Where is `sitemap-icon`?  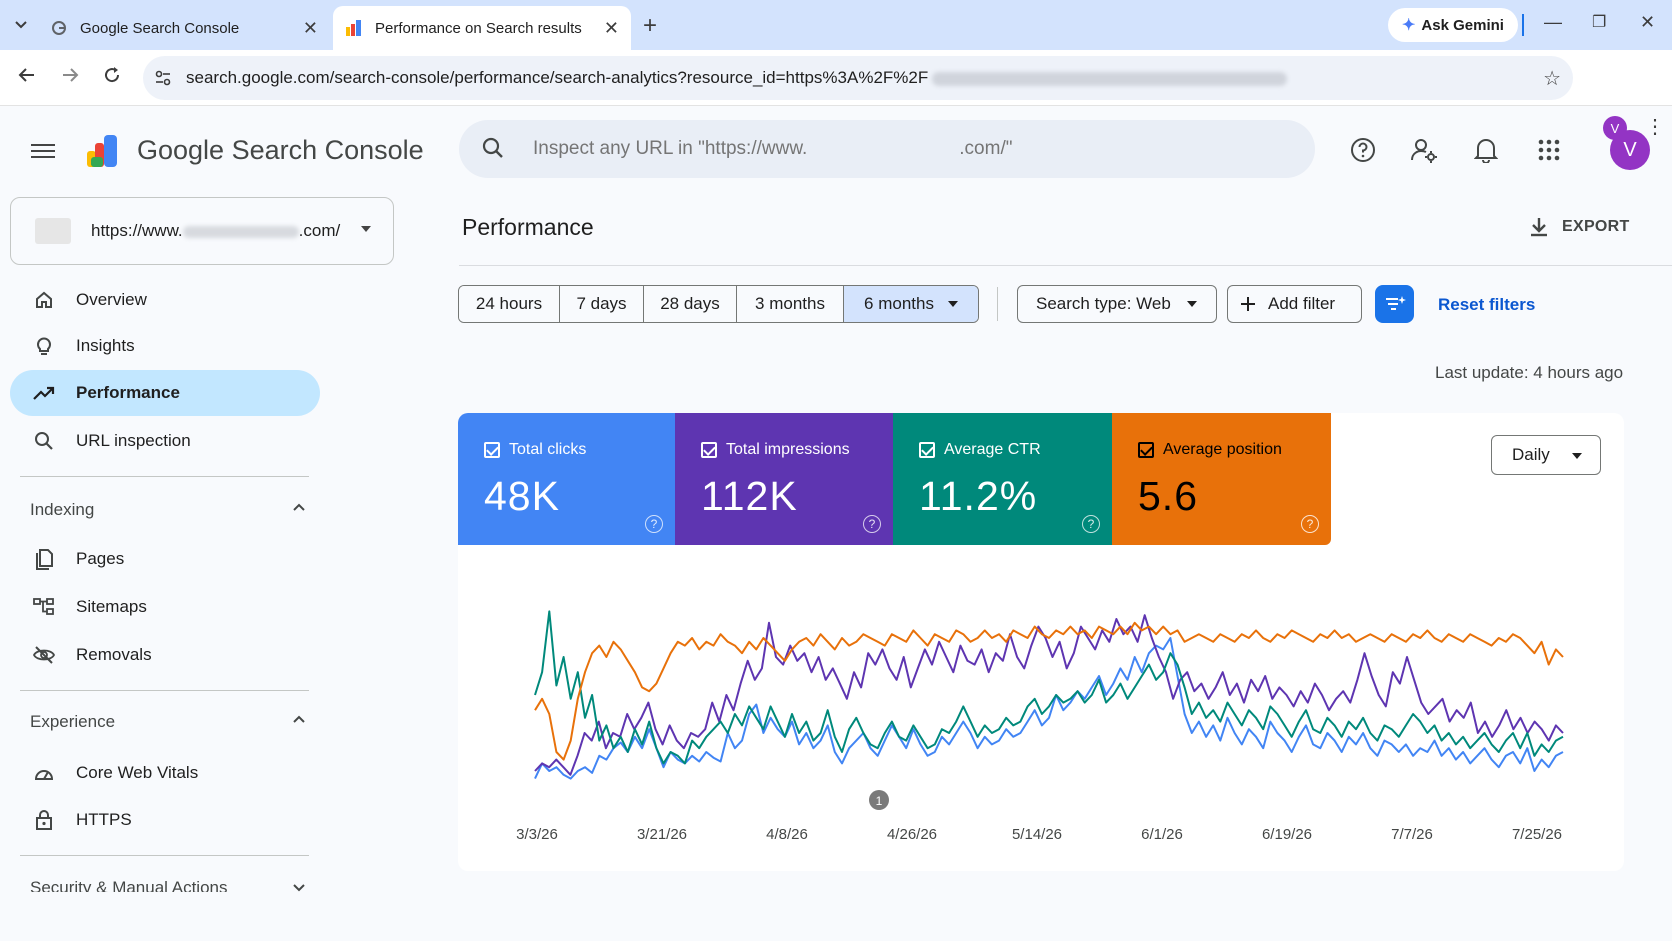
sitemap-icon is located at coordinates (44, 607).